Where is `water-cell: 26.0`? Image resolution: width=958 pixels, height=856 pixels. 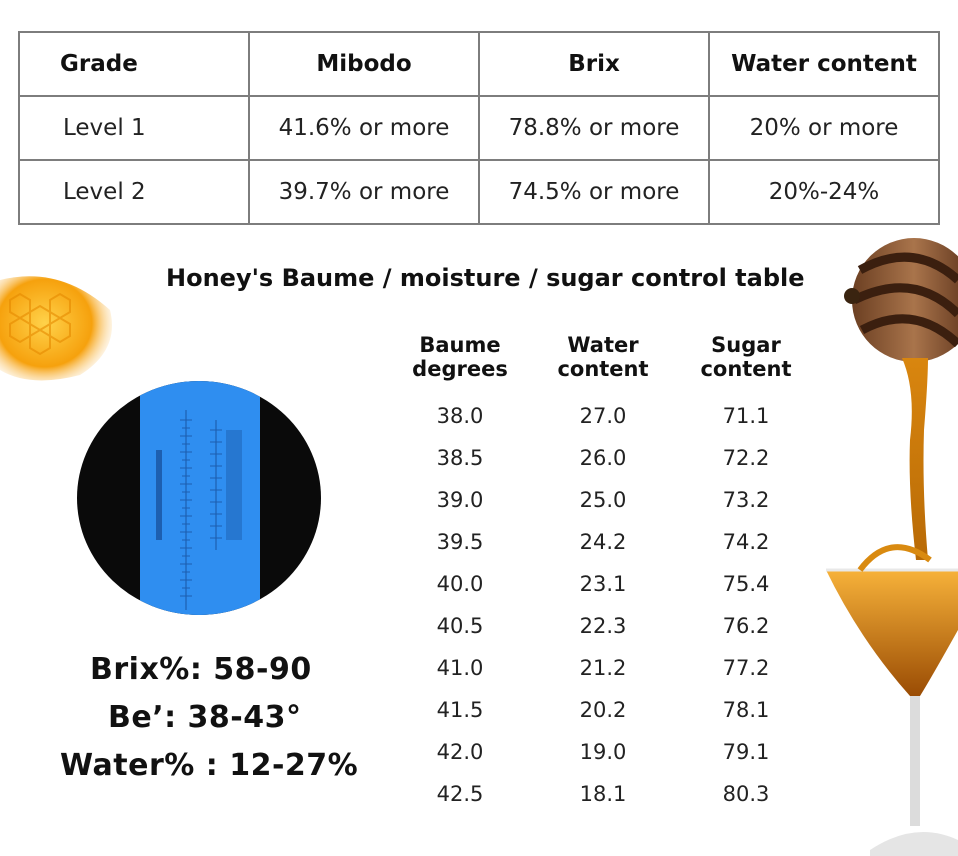
water-cell: 26.0 is located at coordinates (603, 458).